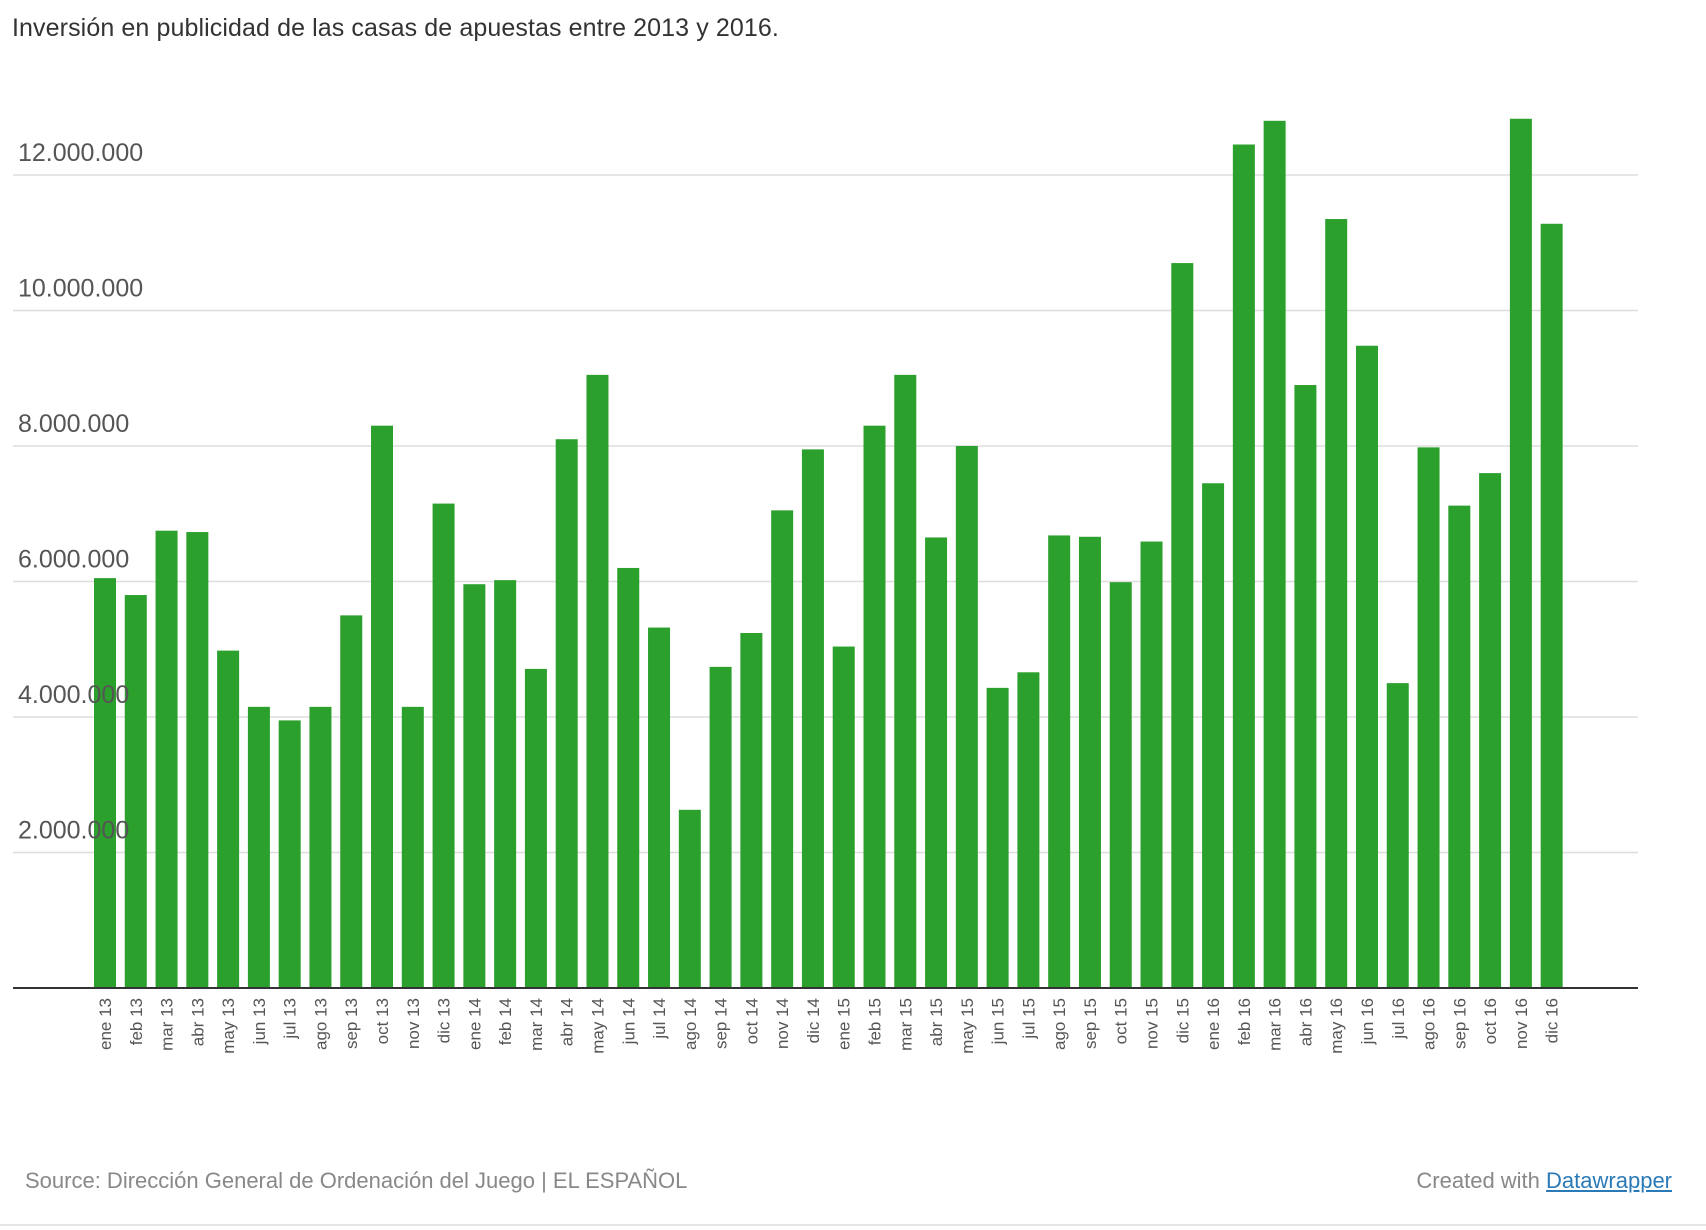 The image size is (1706, 1230). I want to click on x-tick-label: jun 14, so click(628, 1021).